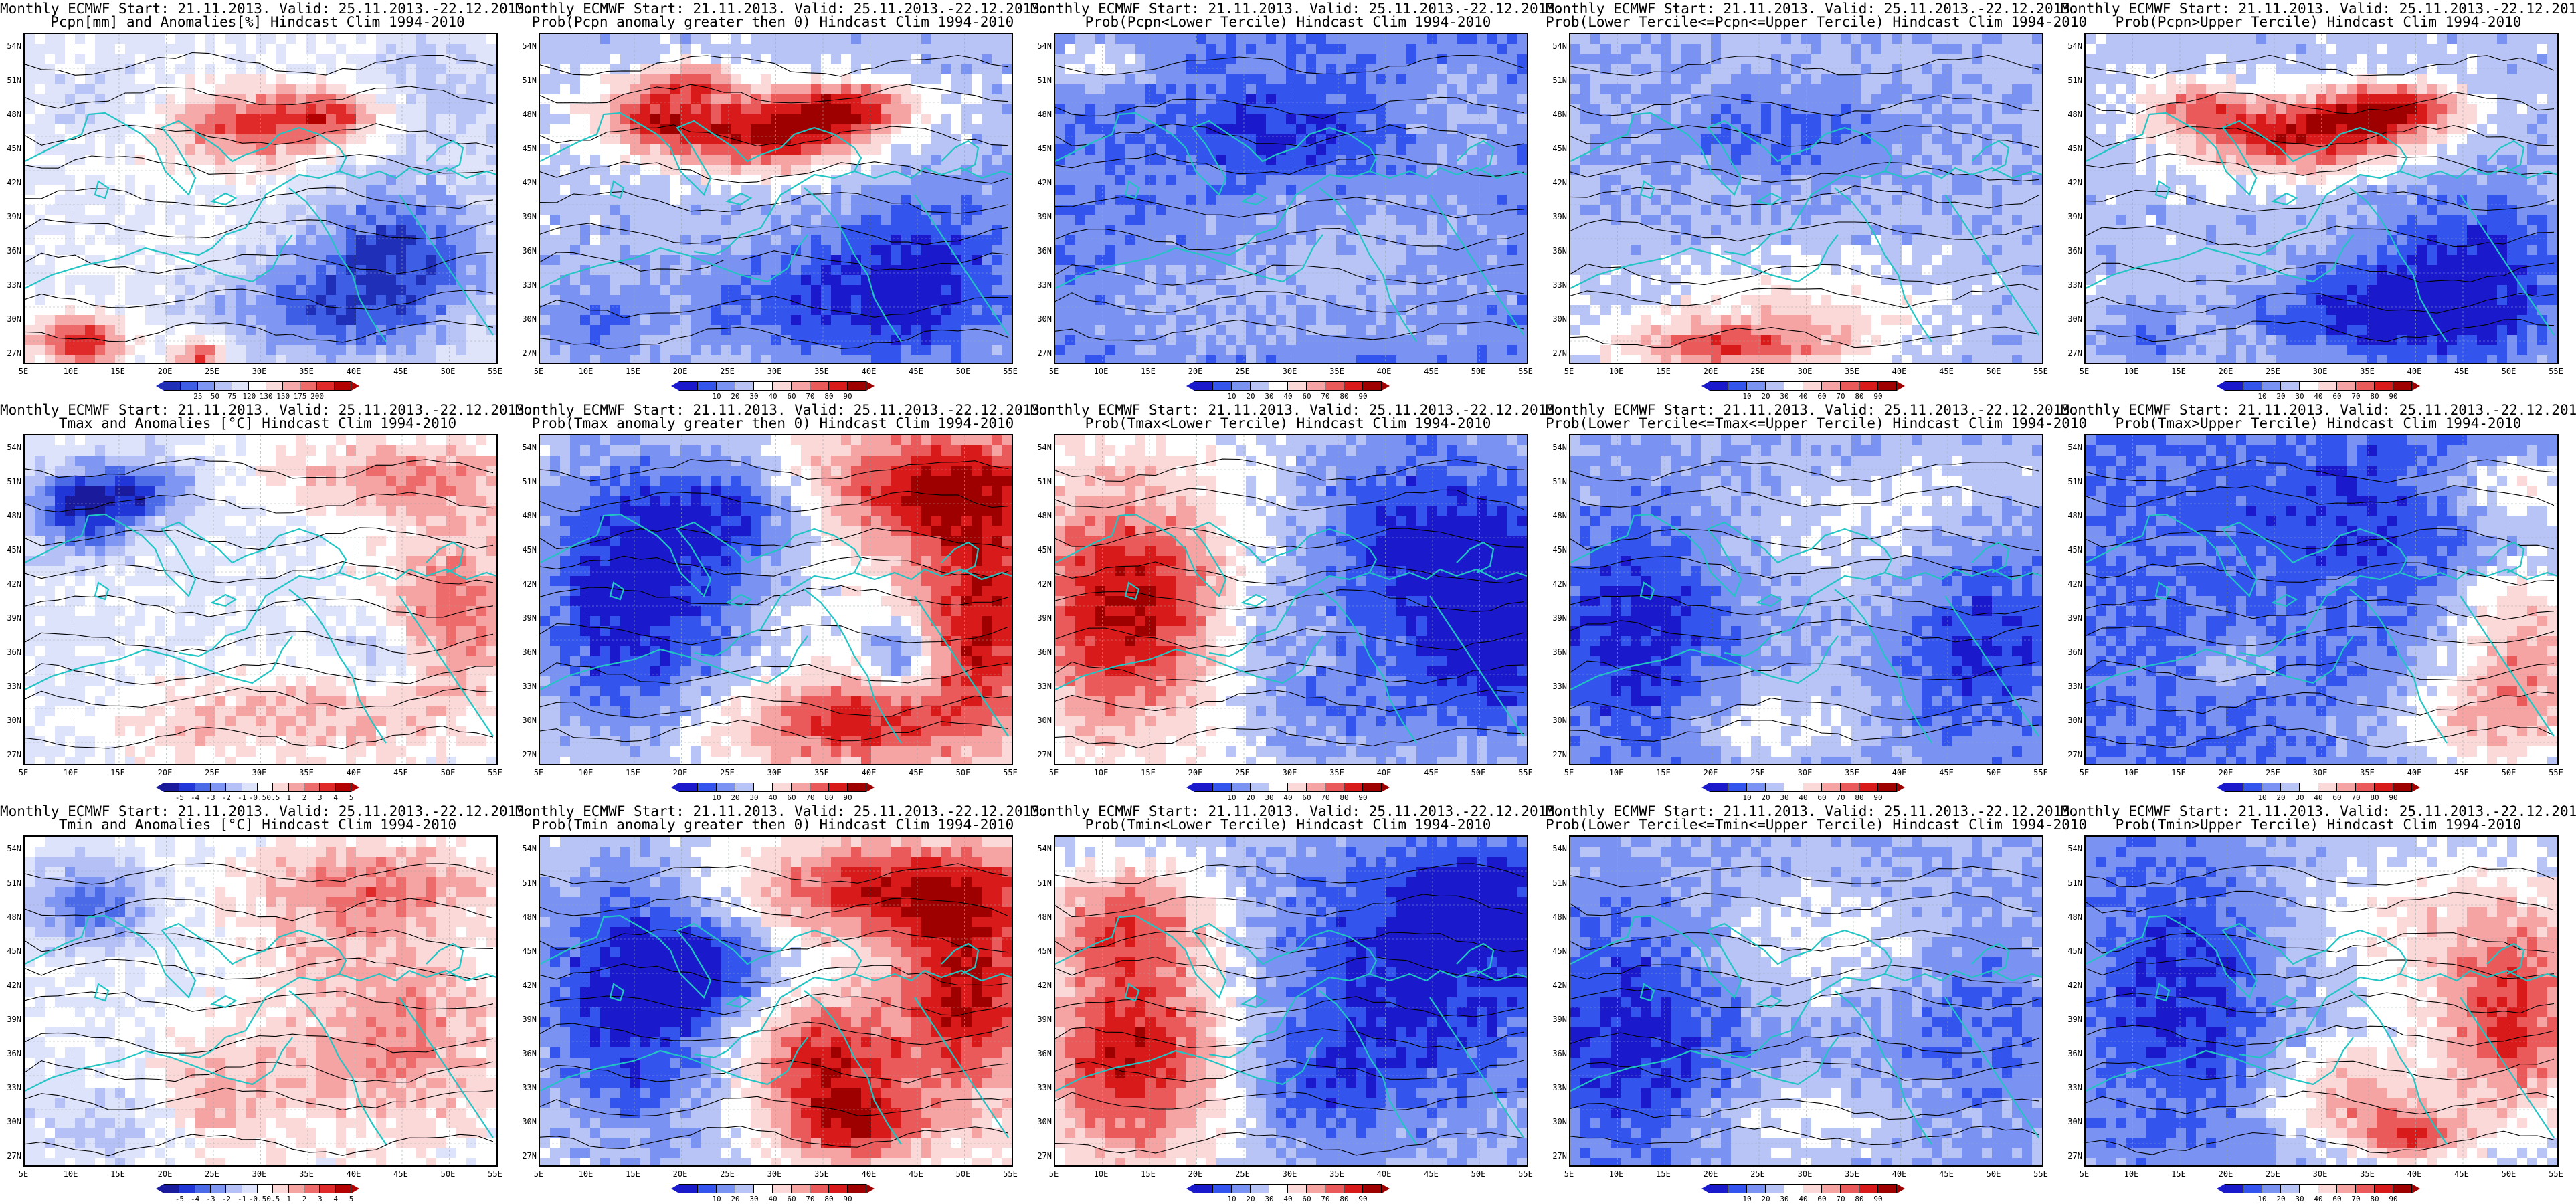 This screenshot has height=1204, width=2576. What do you see at coordinates (233, 397) in the screenshot?
I see `colorbar-tick-label: 75` at bounding box center [233, 397].